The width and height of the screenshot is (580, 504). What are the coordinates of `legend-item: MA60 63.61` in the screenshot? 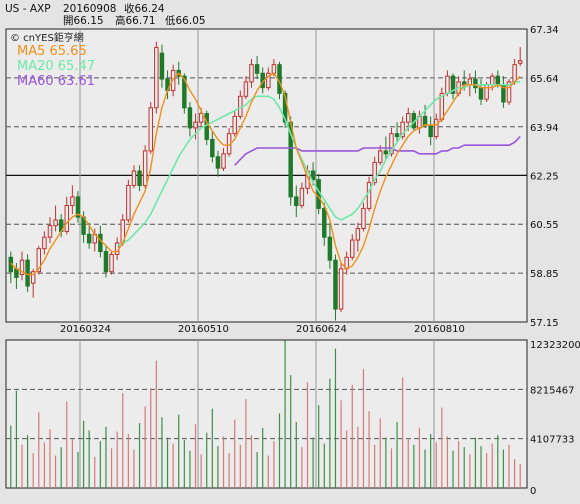 It's located at (56, 81).